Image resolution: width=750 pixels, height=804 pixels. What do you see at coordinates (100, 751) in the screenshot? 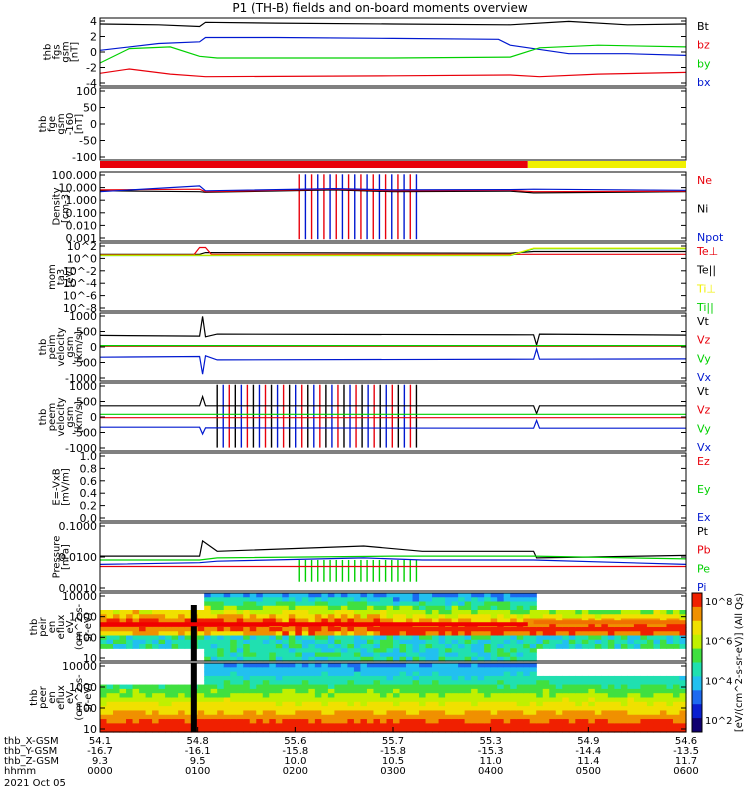
I see `x-row-value: -16.7` at bounding box center [100, 751].